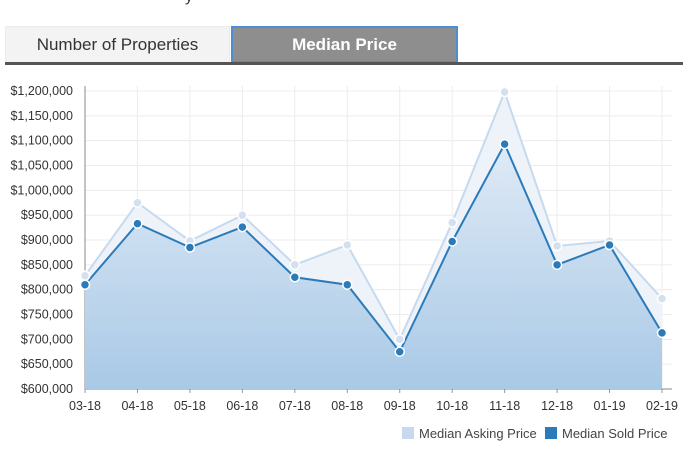  I want to click on x-tick-label: 08-18, so click(347, 406).